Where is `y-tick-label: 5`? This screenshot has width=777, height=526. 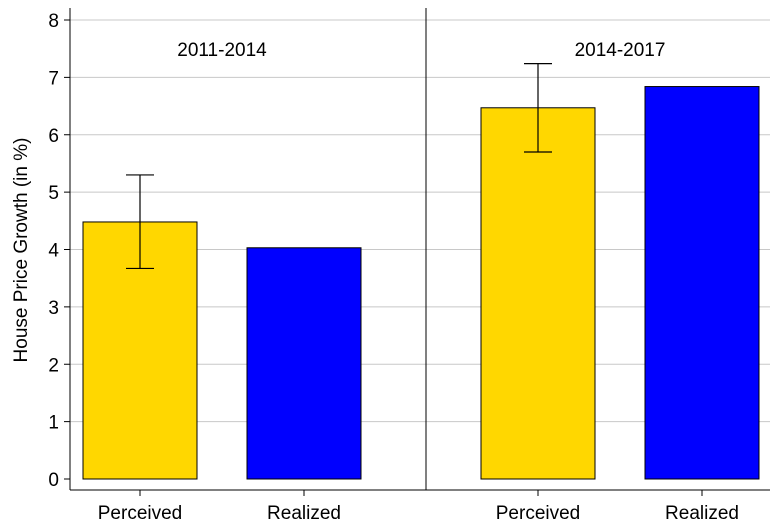
y-tick-label: 5 is located at coordinates (53, 193).